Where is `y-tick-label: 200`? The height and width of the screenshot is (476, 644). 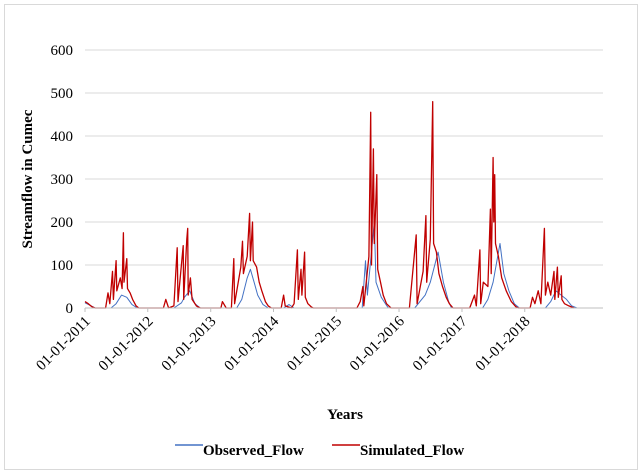 y-tick-label: 200 is located at coordinates (62, 223).